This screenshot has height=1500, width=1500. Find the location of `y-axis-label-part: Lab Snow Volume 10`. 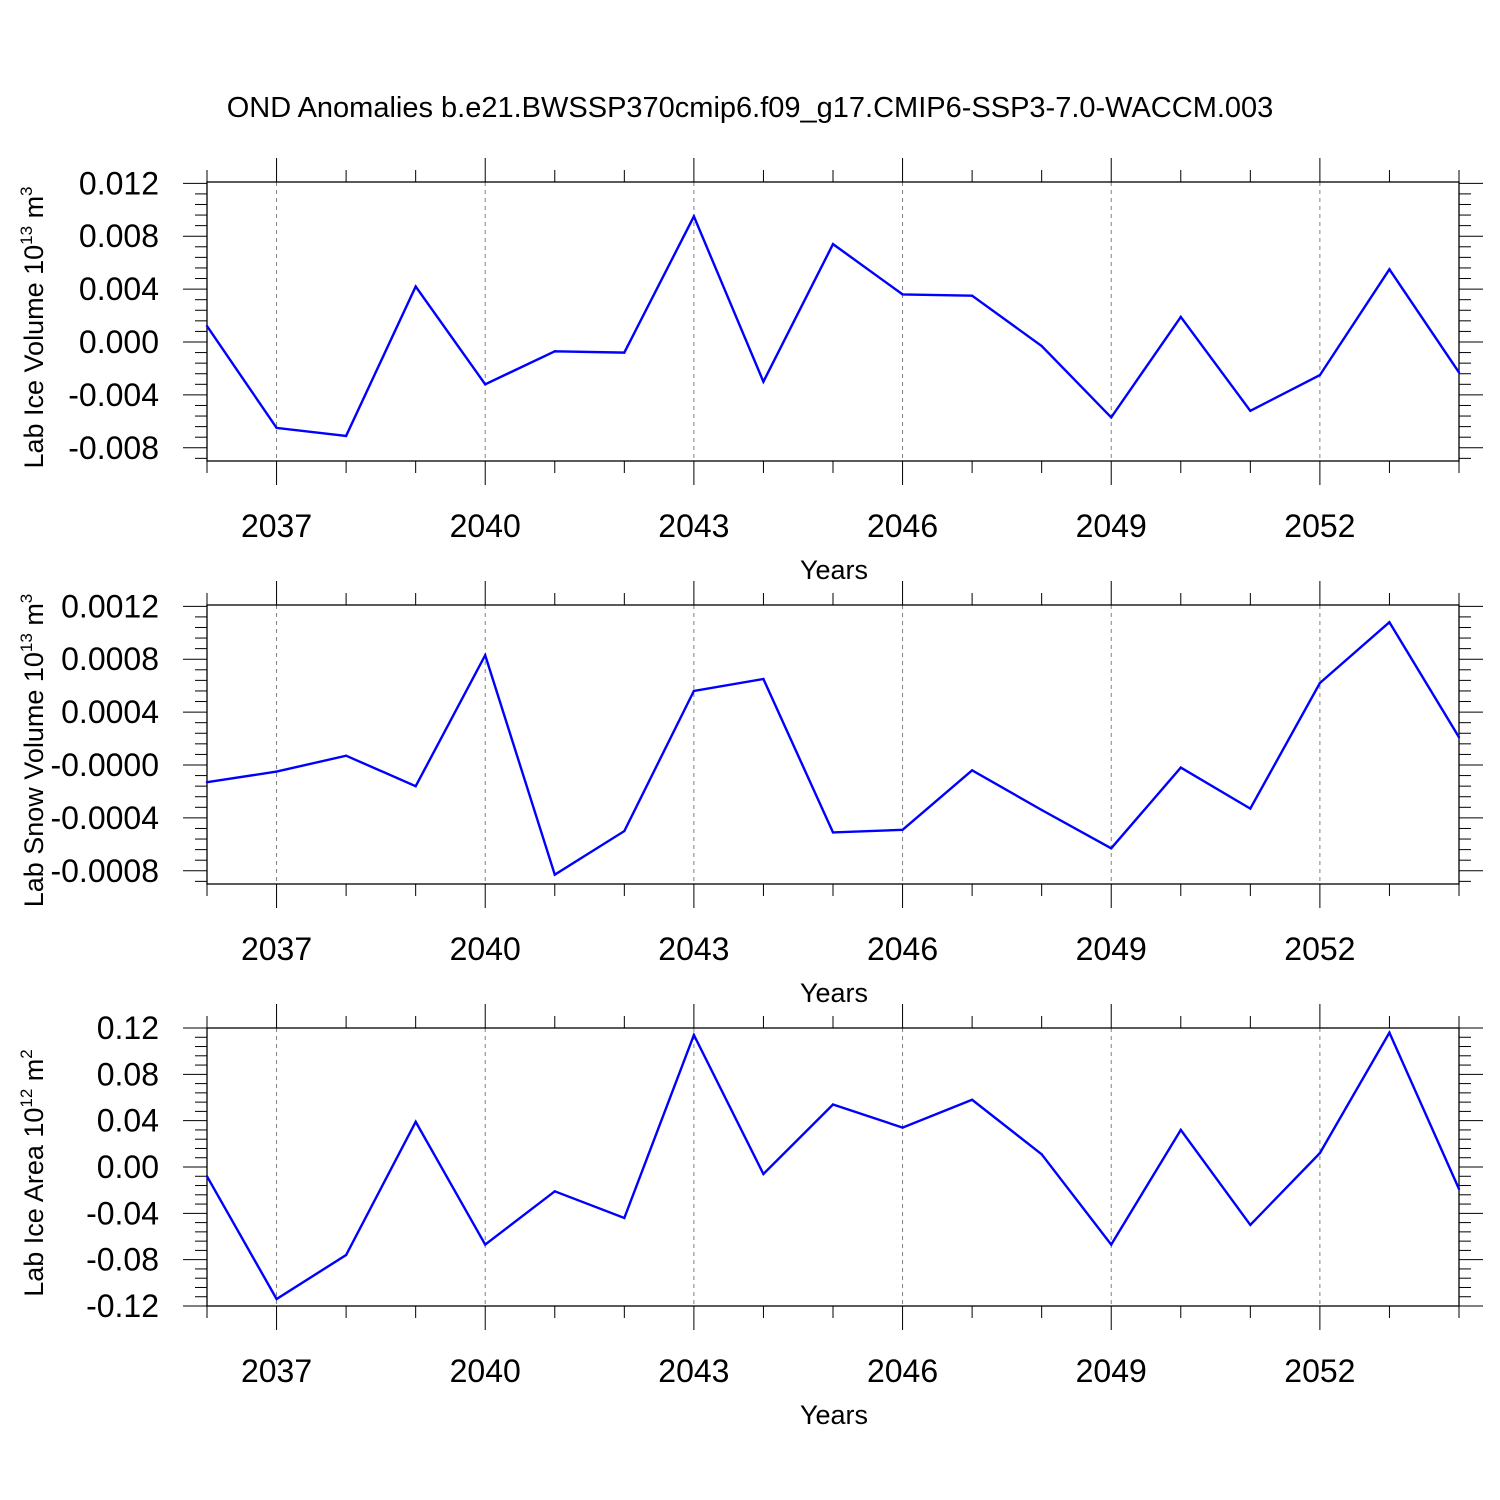

y-axis-label-part: Lab Snow Volume 10 is located at coordinates (34, 779).